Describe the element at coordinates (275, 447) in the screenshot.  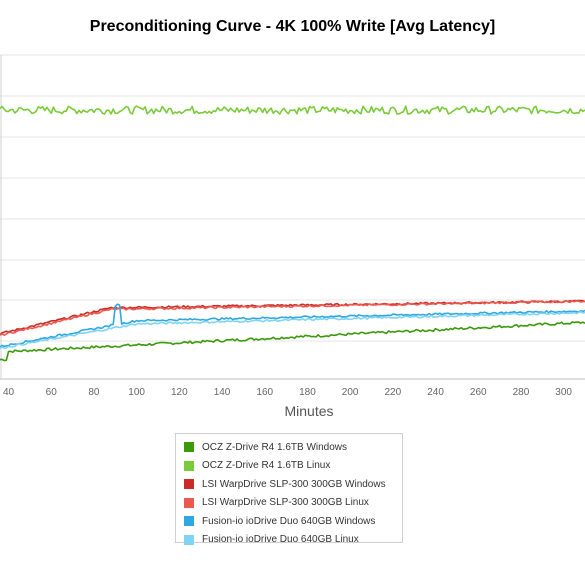
I see `legend-label: OCZ Z-Drive R4 1.6TB Windows` at that location.